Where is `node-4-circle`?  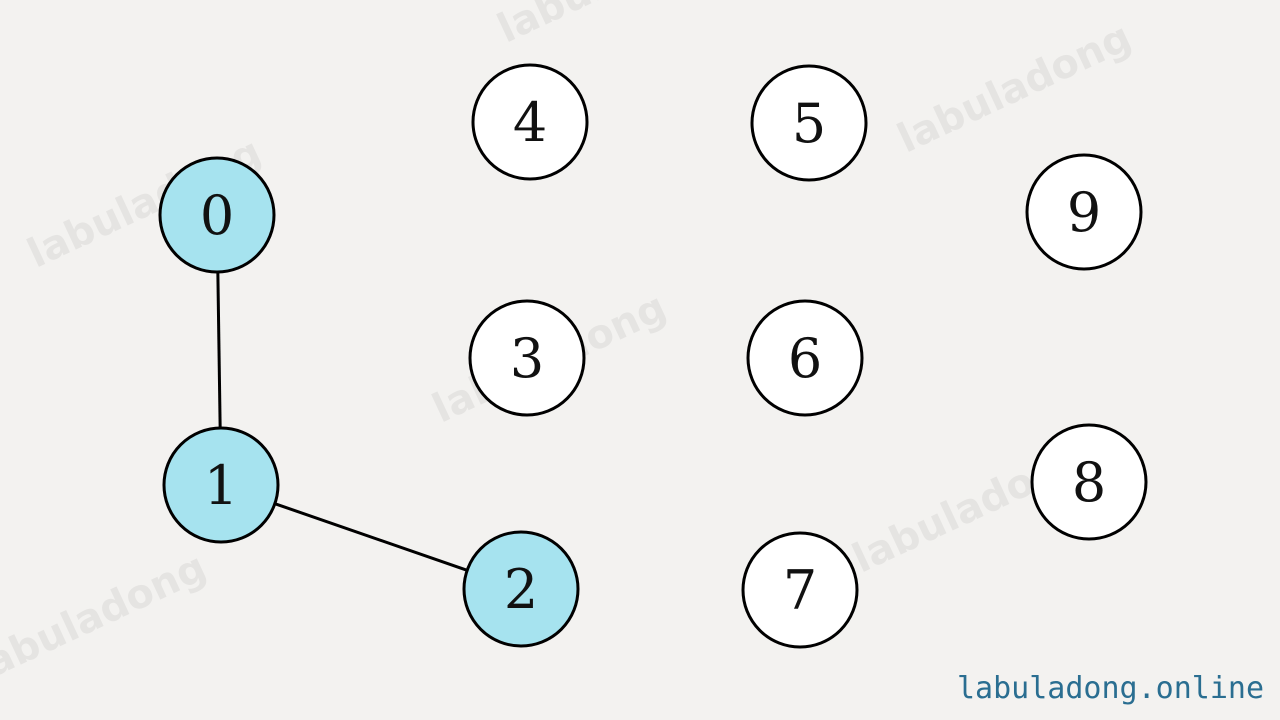
node-4-circle is located at coordinates (530, 122).